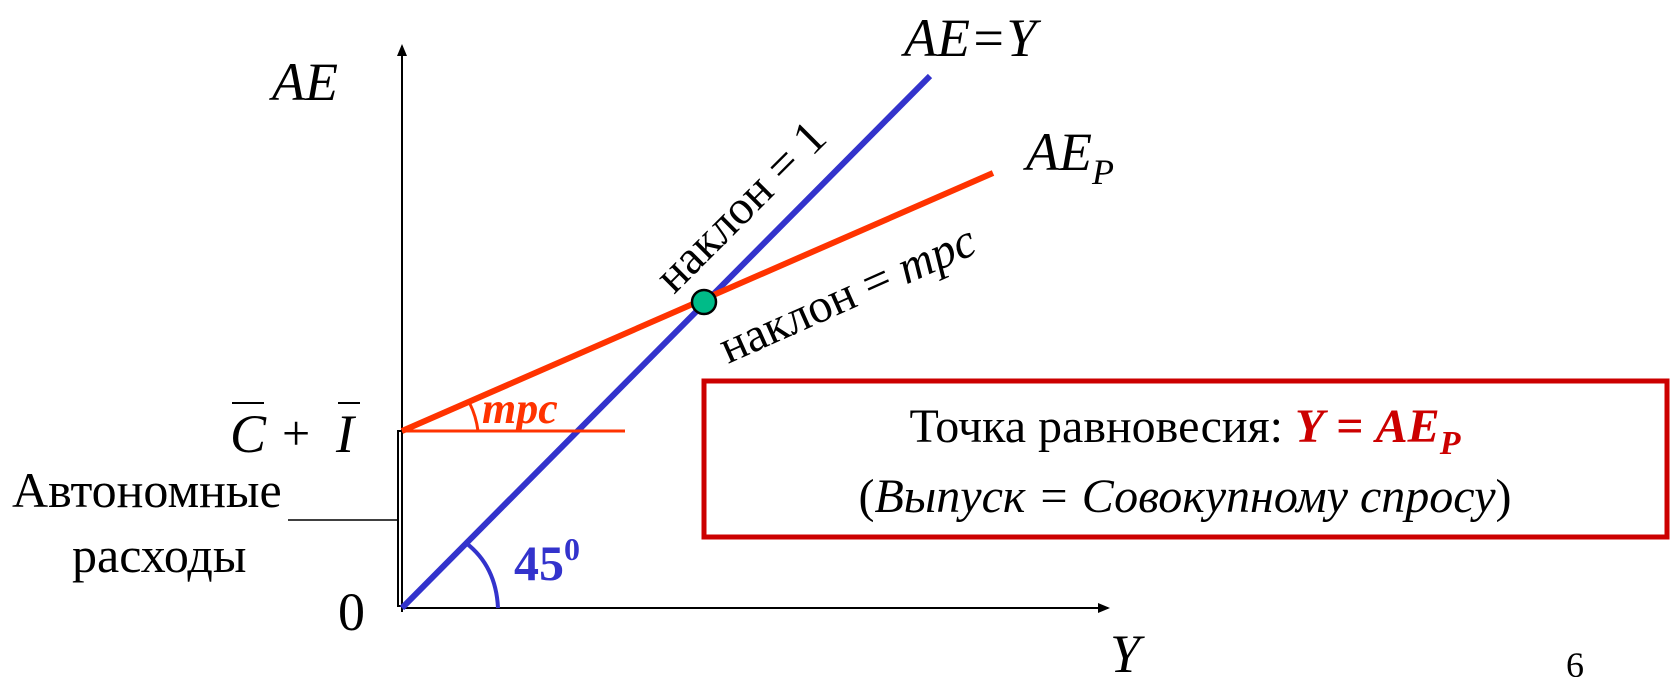 The width and height of the screenshot is (1672, 677). What do you see at coordinates (539, 563) in the screenshot?
I see `angle-45-value: 45` at bounding box center [539, 563].